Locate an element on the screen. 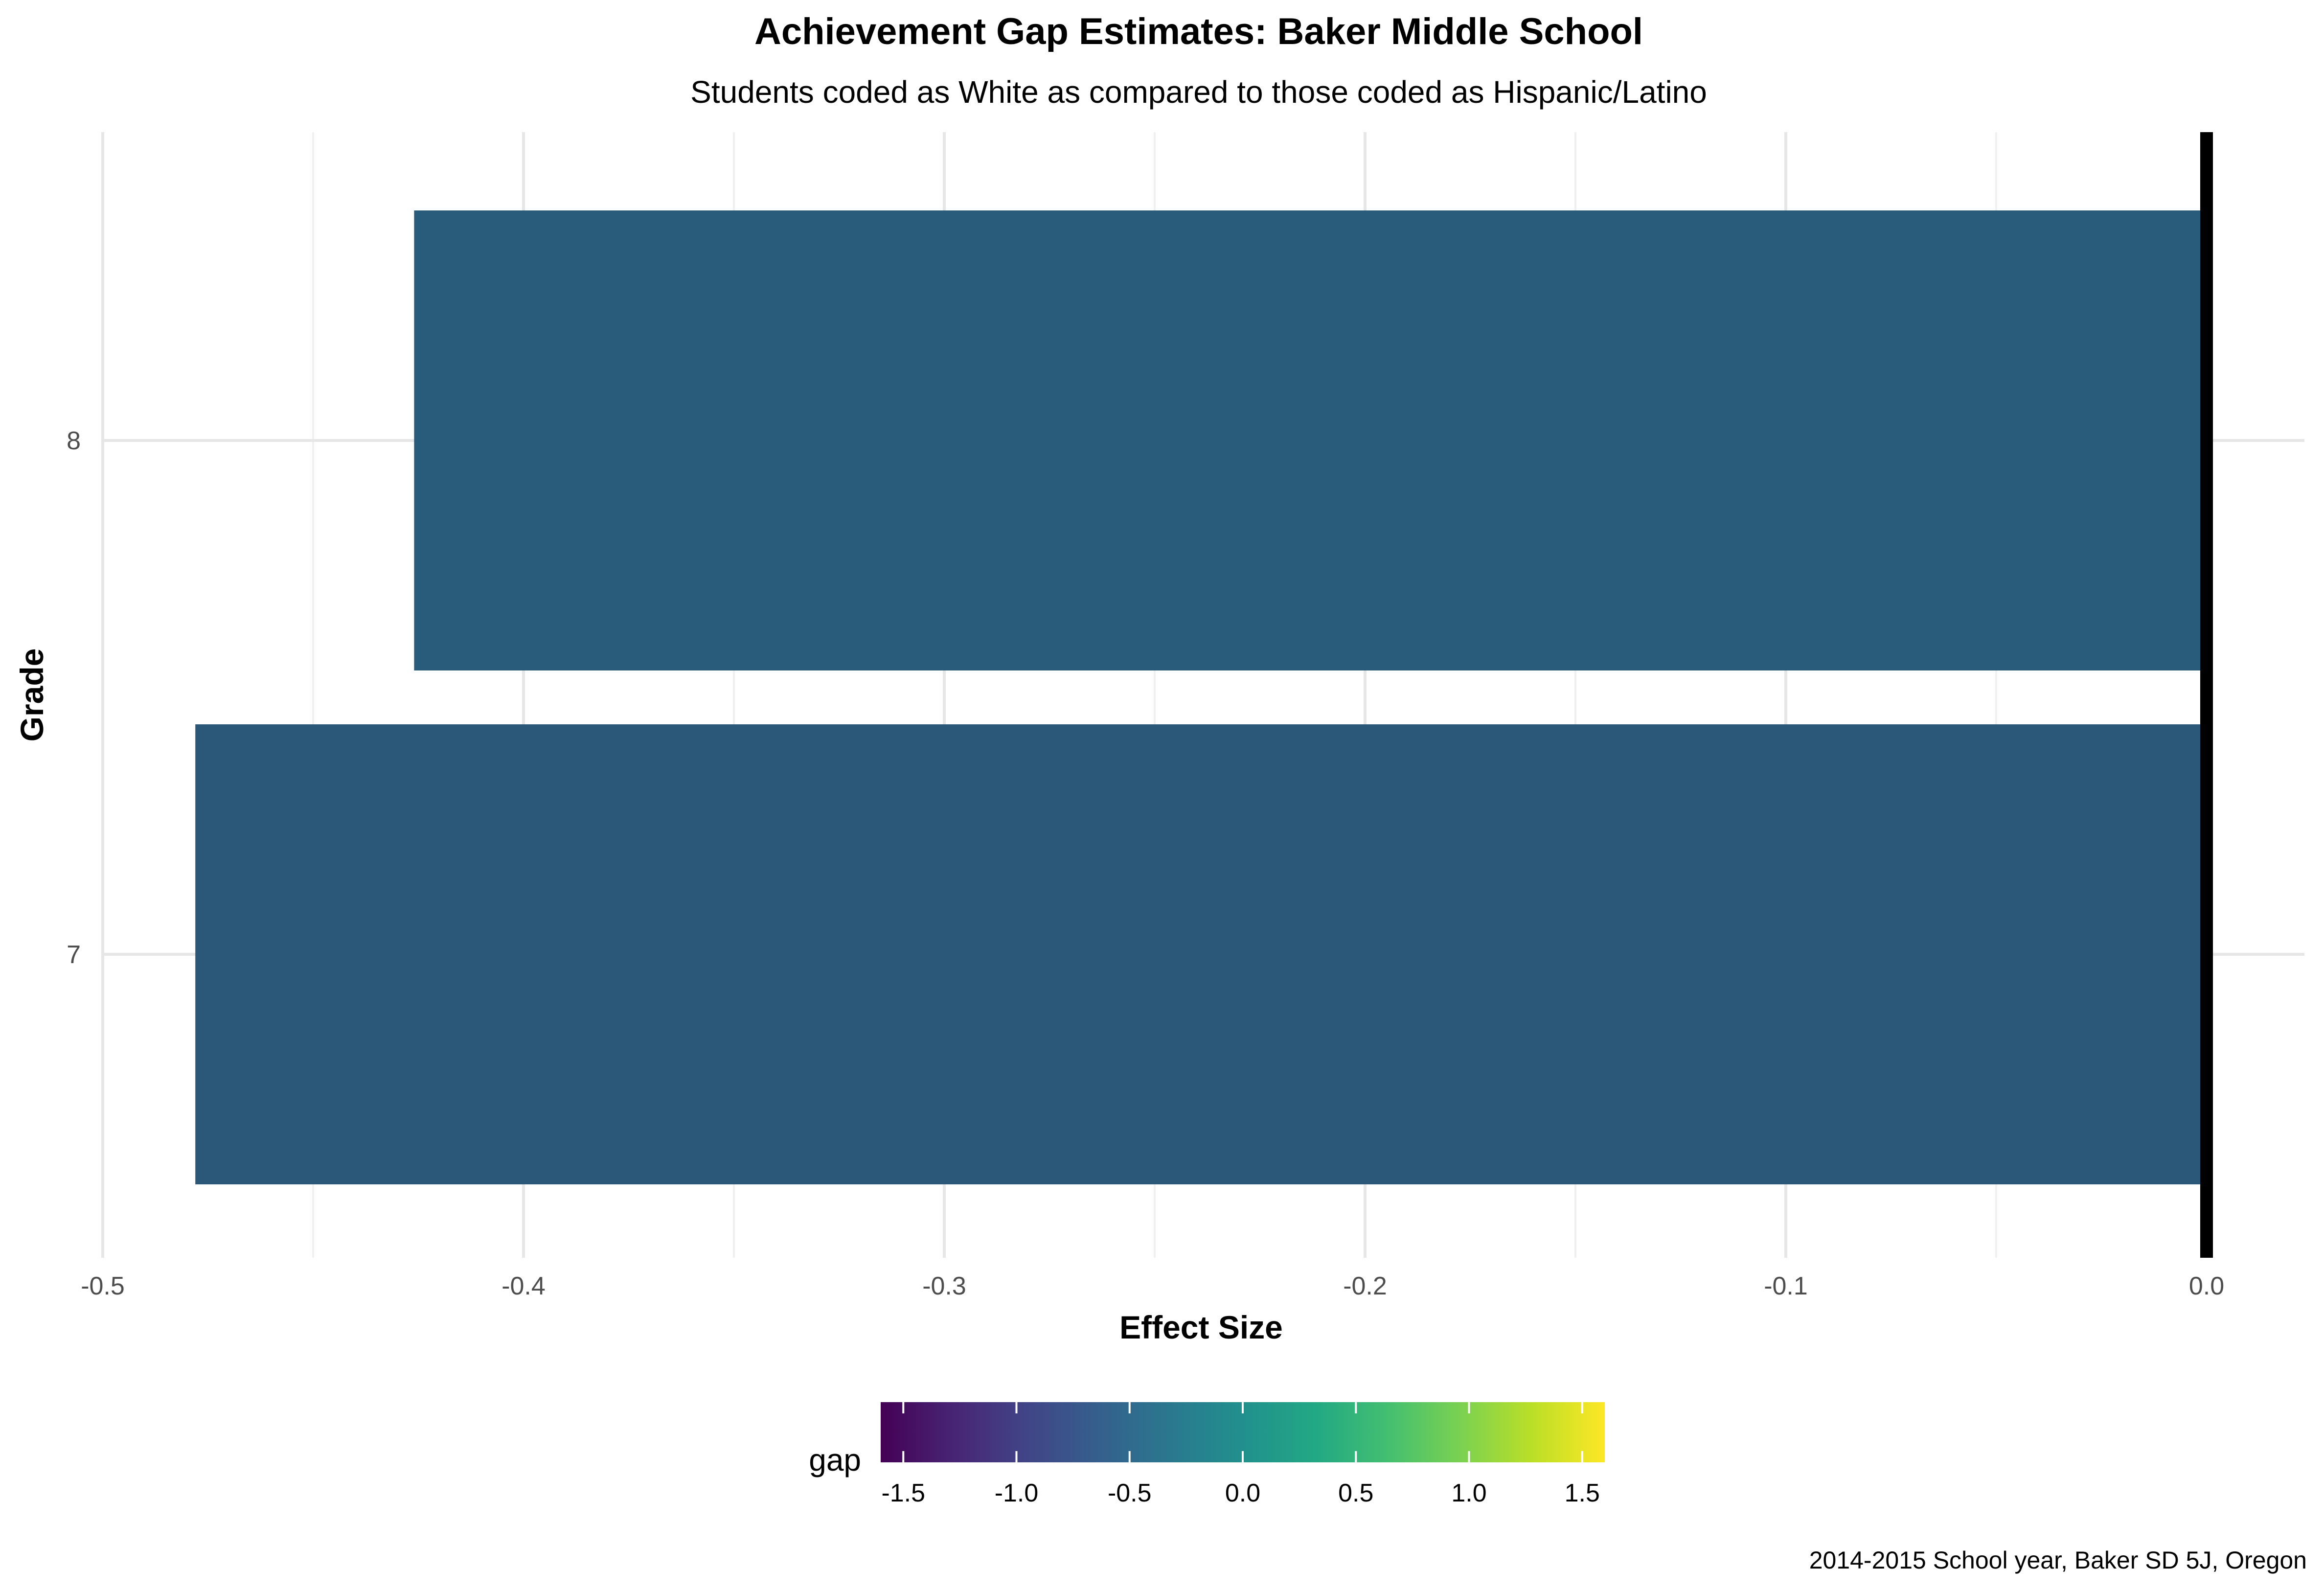  x-axis-ticks: -0.5 -0.4 -0.3 -0.2 -0.1 0.0 is located at coordinates (1153, 1286).